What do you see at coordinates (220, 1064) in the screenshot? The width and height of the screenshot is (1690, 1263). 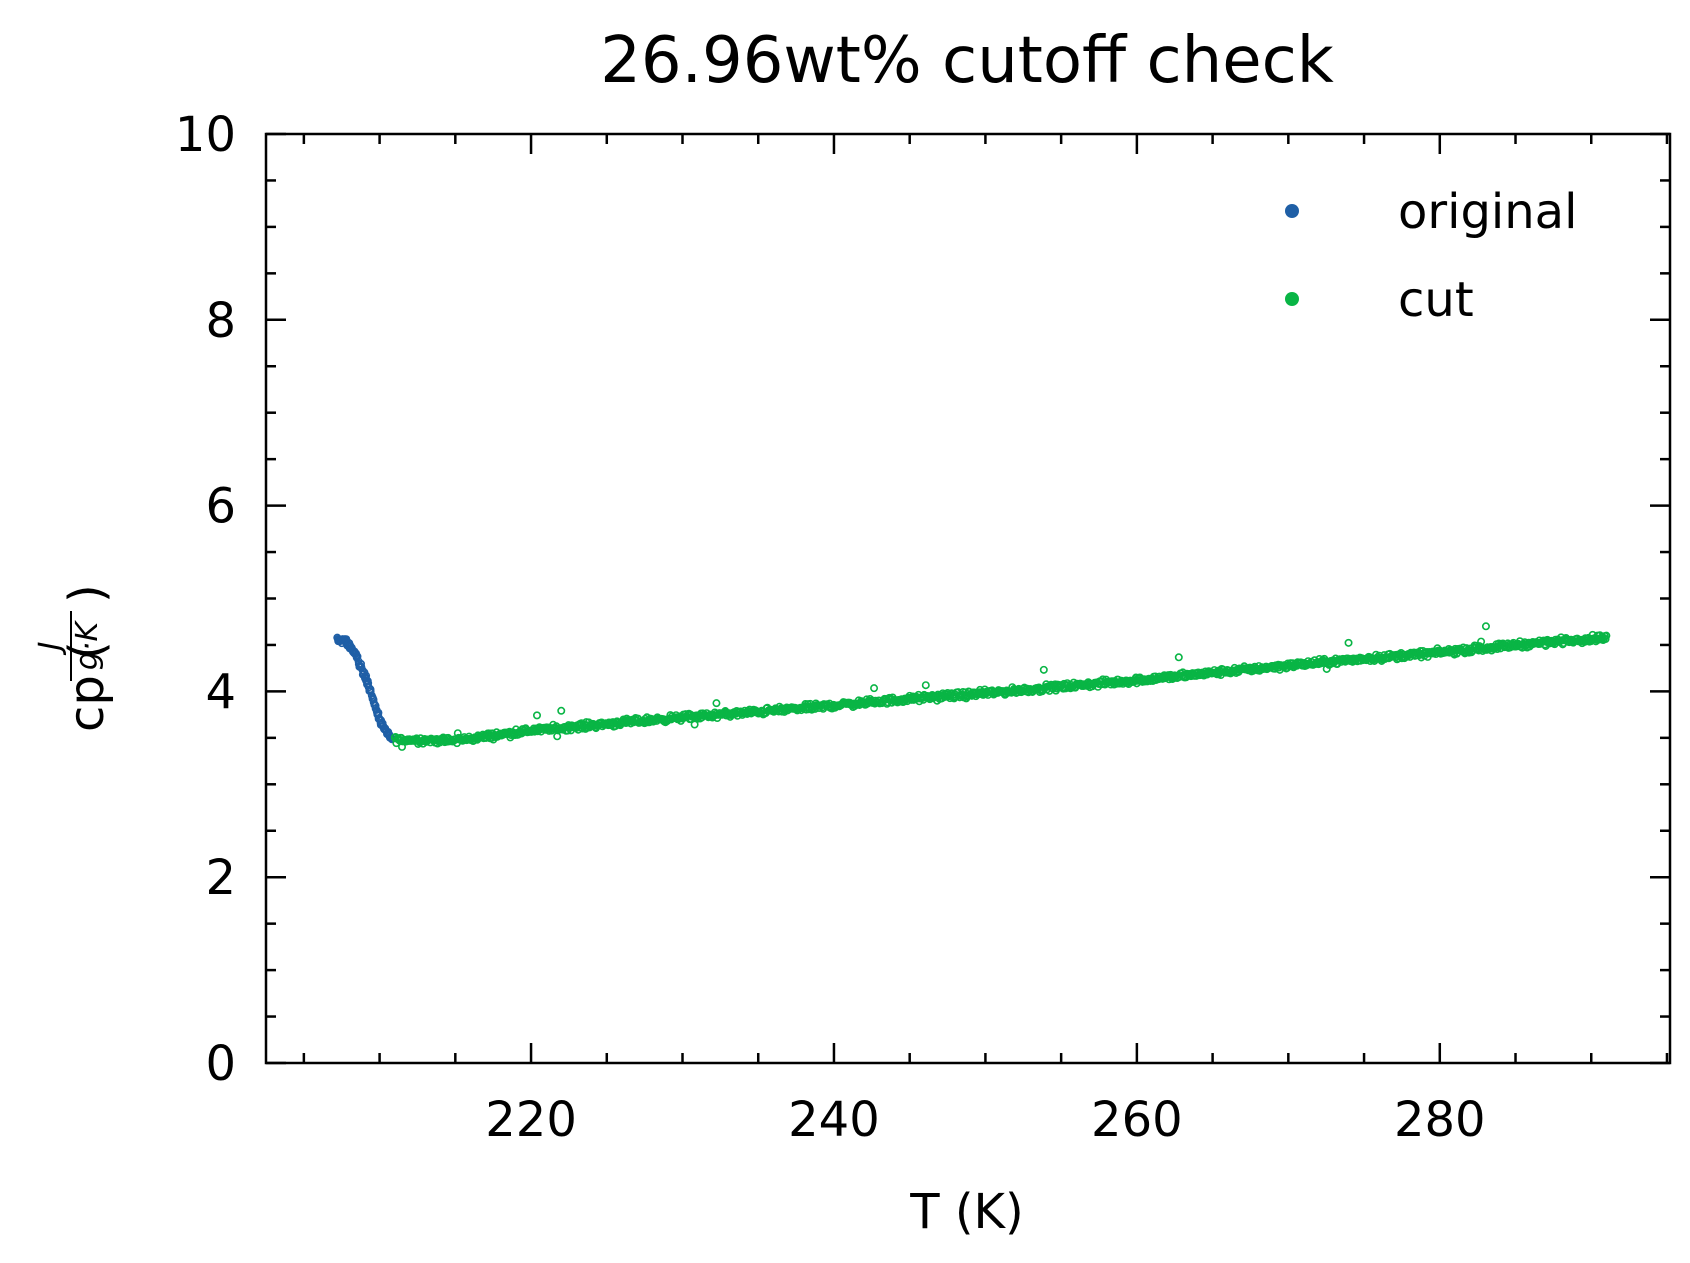 I see `y-tick-label: 0` at bounding box center [220, 1064].